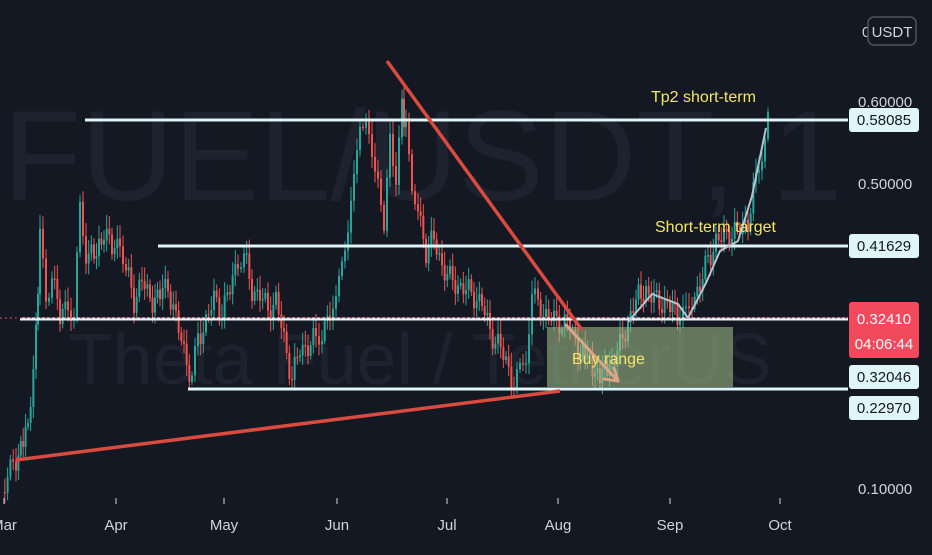 This screenshot has width=932, height=555. I want to click on price-tag-0.41629: 0.41629, so click(884, 246).